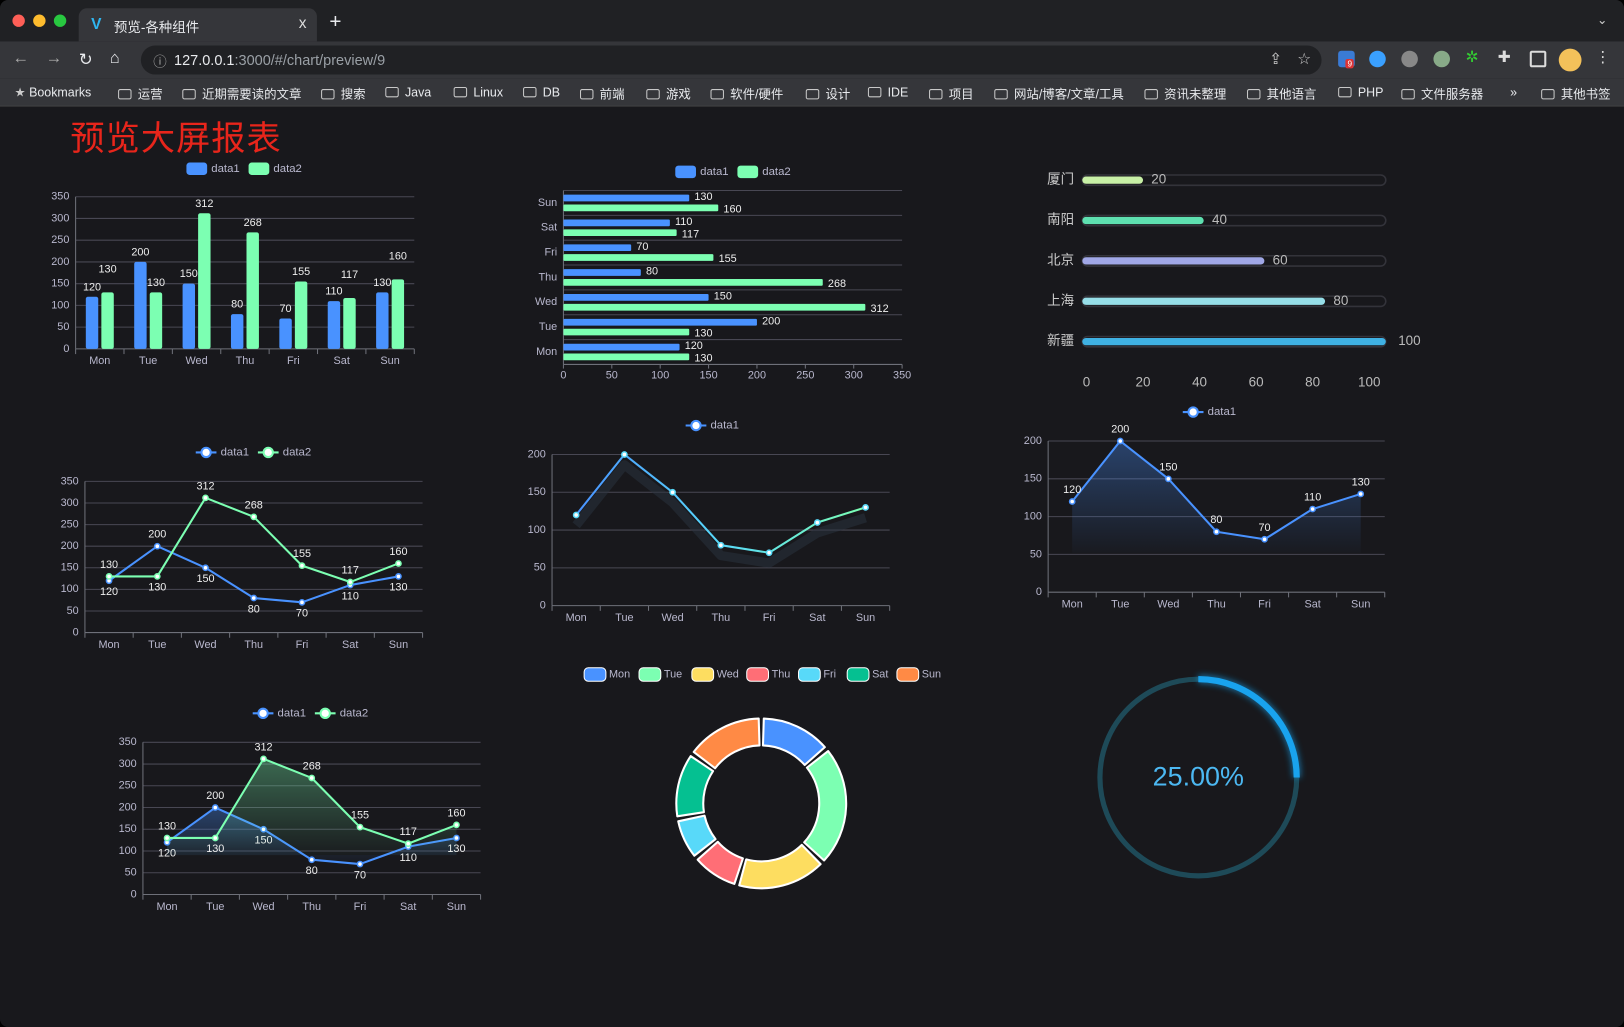 The image size is (1624, 1027). Describe the element at coordinates (697, 835) in the screenshot. I see `donut-slice-Fri` at that location.